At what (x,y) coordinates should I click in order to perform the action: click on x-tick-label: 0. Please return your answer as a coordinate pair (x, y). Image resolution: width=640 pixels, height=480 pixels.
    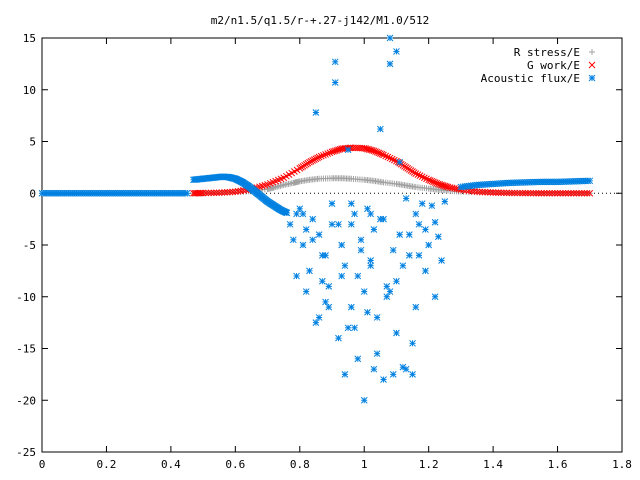
    Looking at the image, I should click on (42, 464).